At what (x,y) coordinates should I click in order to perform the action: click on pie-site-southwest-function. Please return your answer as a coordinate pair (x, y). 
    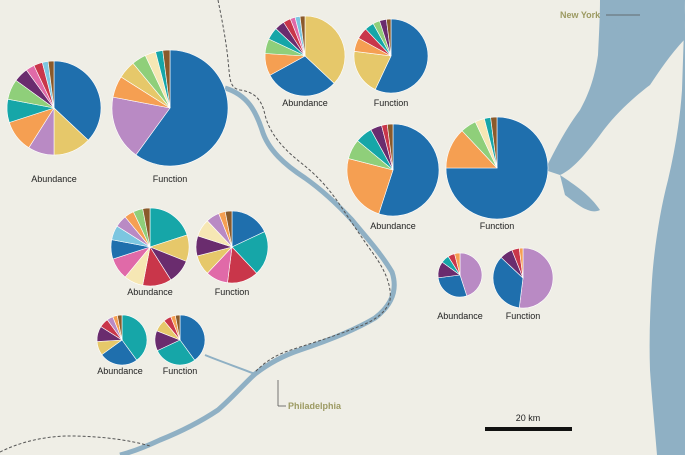
    Looking at the image, I should click on (180, 340).